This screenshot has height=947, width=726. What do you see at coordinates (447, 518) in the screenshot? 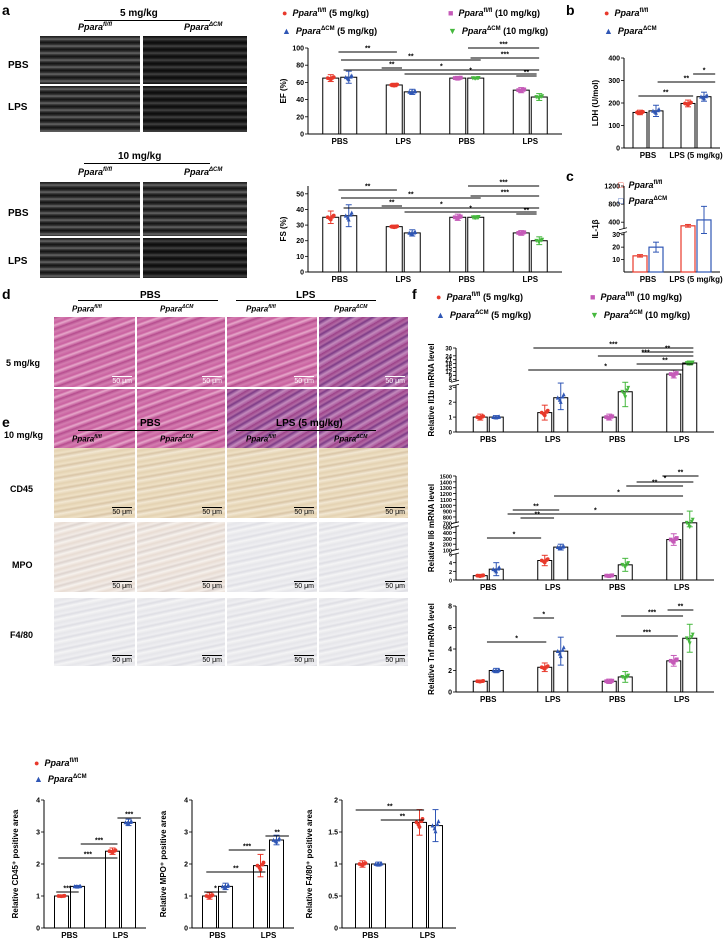
I see `tick-label: 800` at bounding box center [447, 518].